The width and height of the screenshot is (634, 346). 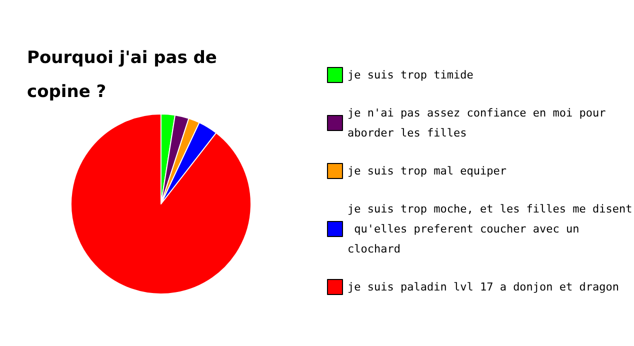 What do you see at coordinates (480, 123) in the screenshot?
I see `legend-label: je n'ai pas assez confiance en moi pour aborder les filles` at bounding box center [480, 123].